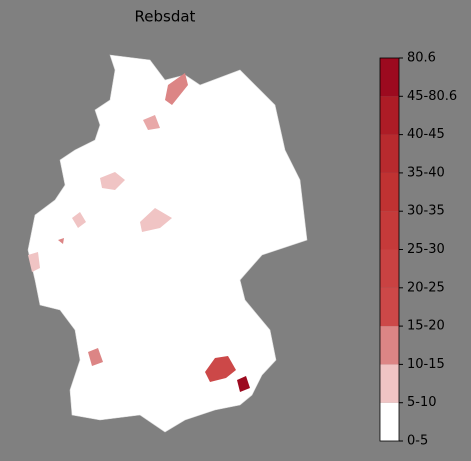 The height and width of the screenshot is (461, 471). What do you see at coordinates (417, 441) in the screenshot?
I see `colorbar-label: 0-5` at bounding box center [417, 441].